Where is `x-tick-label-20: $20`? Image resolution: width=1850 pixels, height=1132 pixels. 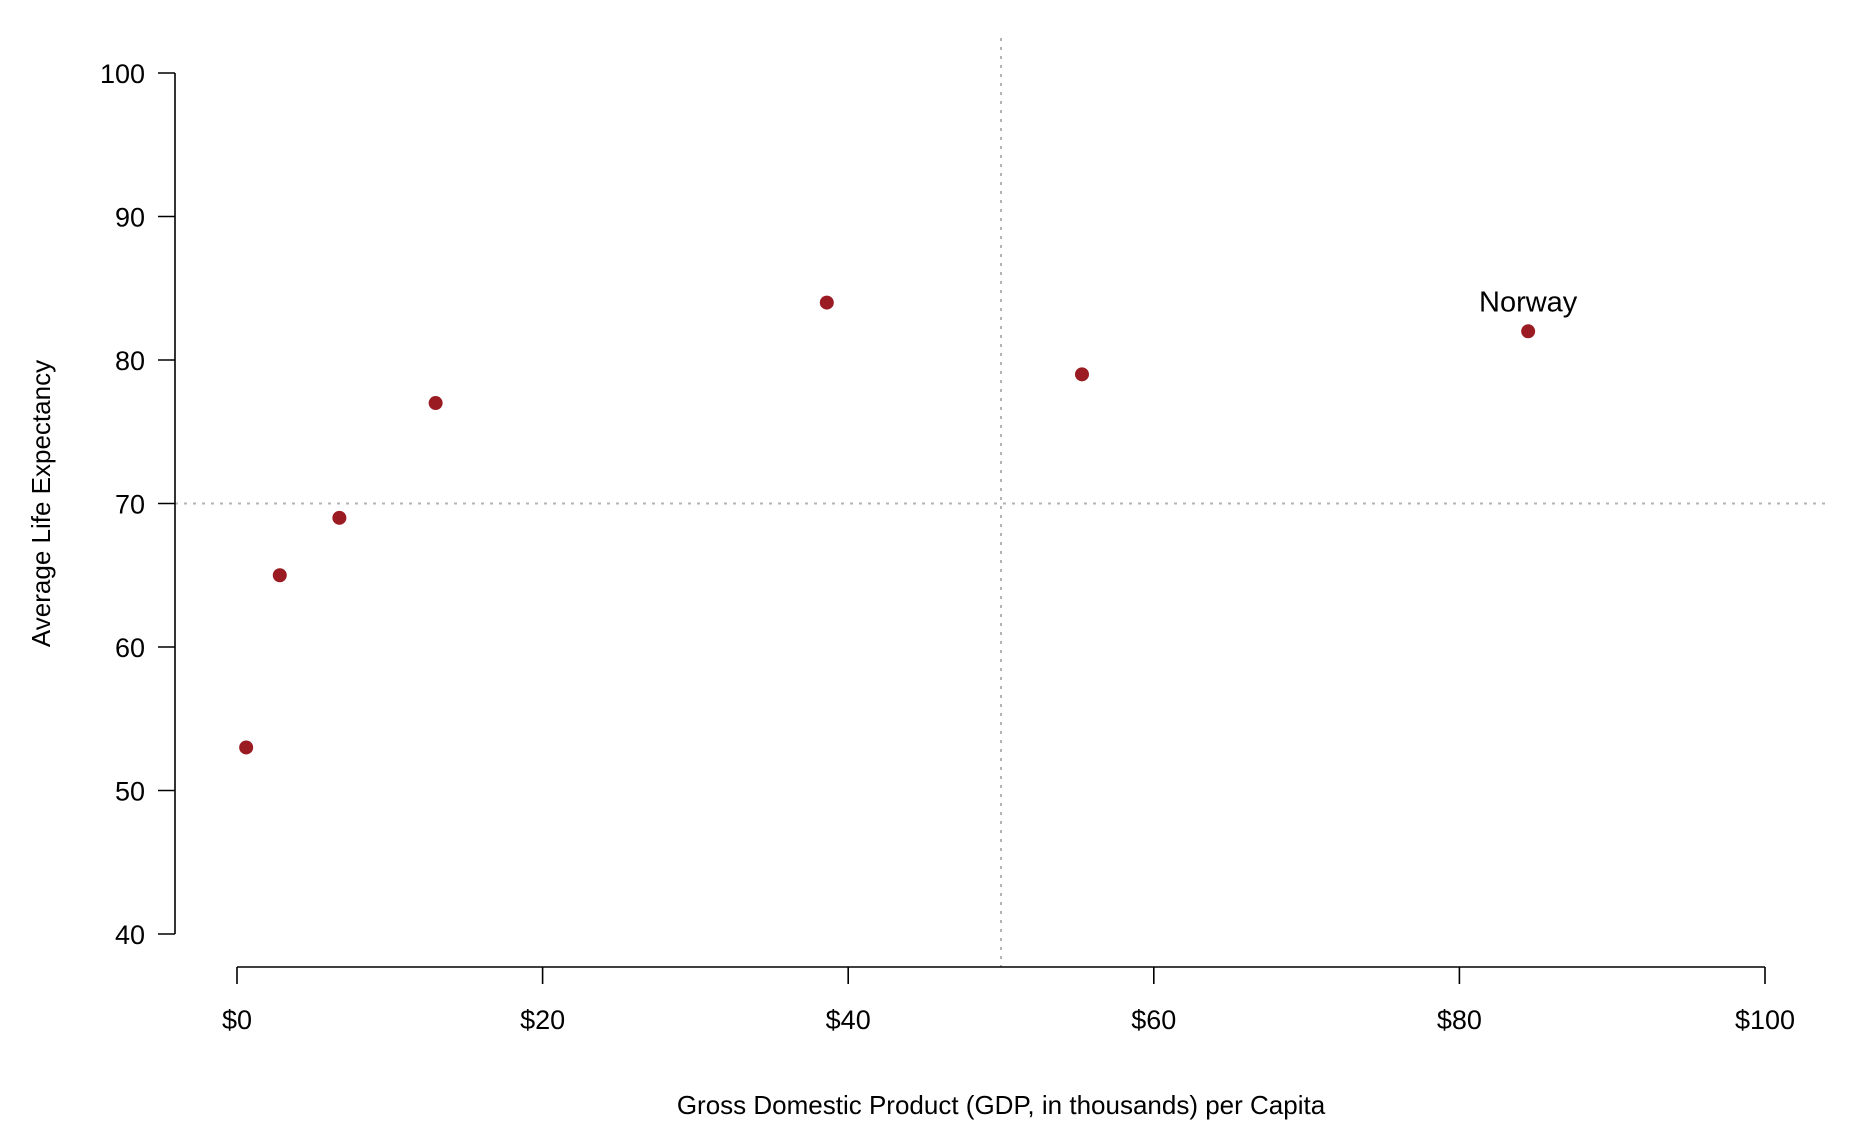 x-tick-label-20: $20 is located at coordinates (542, 1020).